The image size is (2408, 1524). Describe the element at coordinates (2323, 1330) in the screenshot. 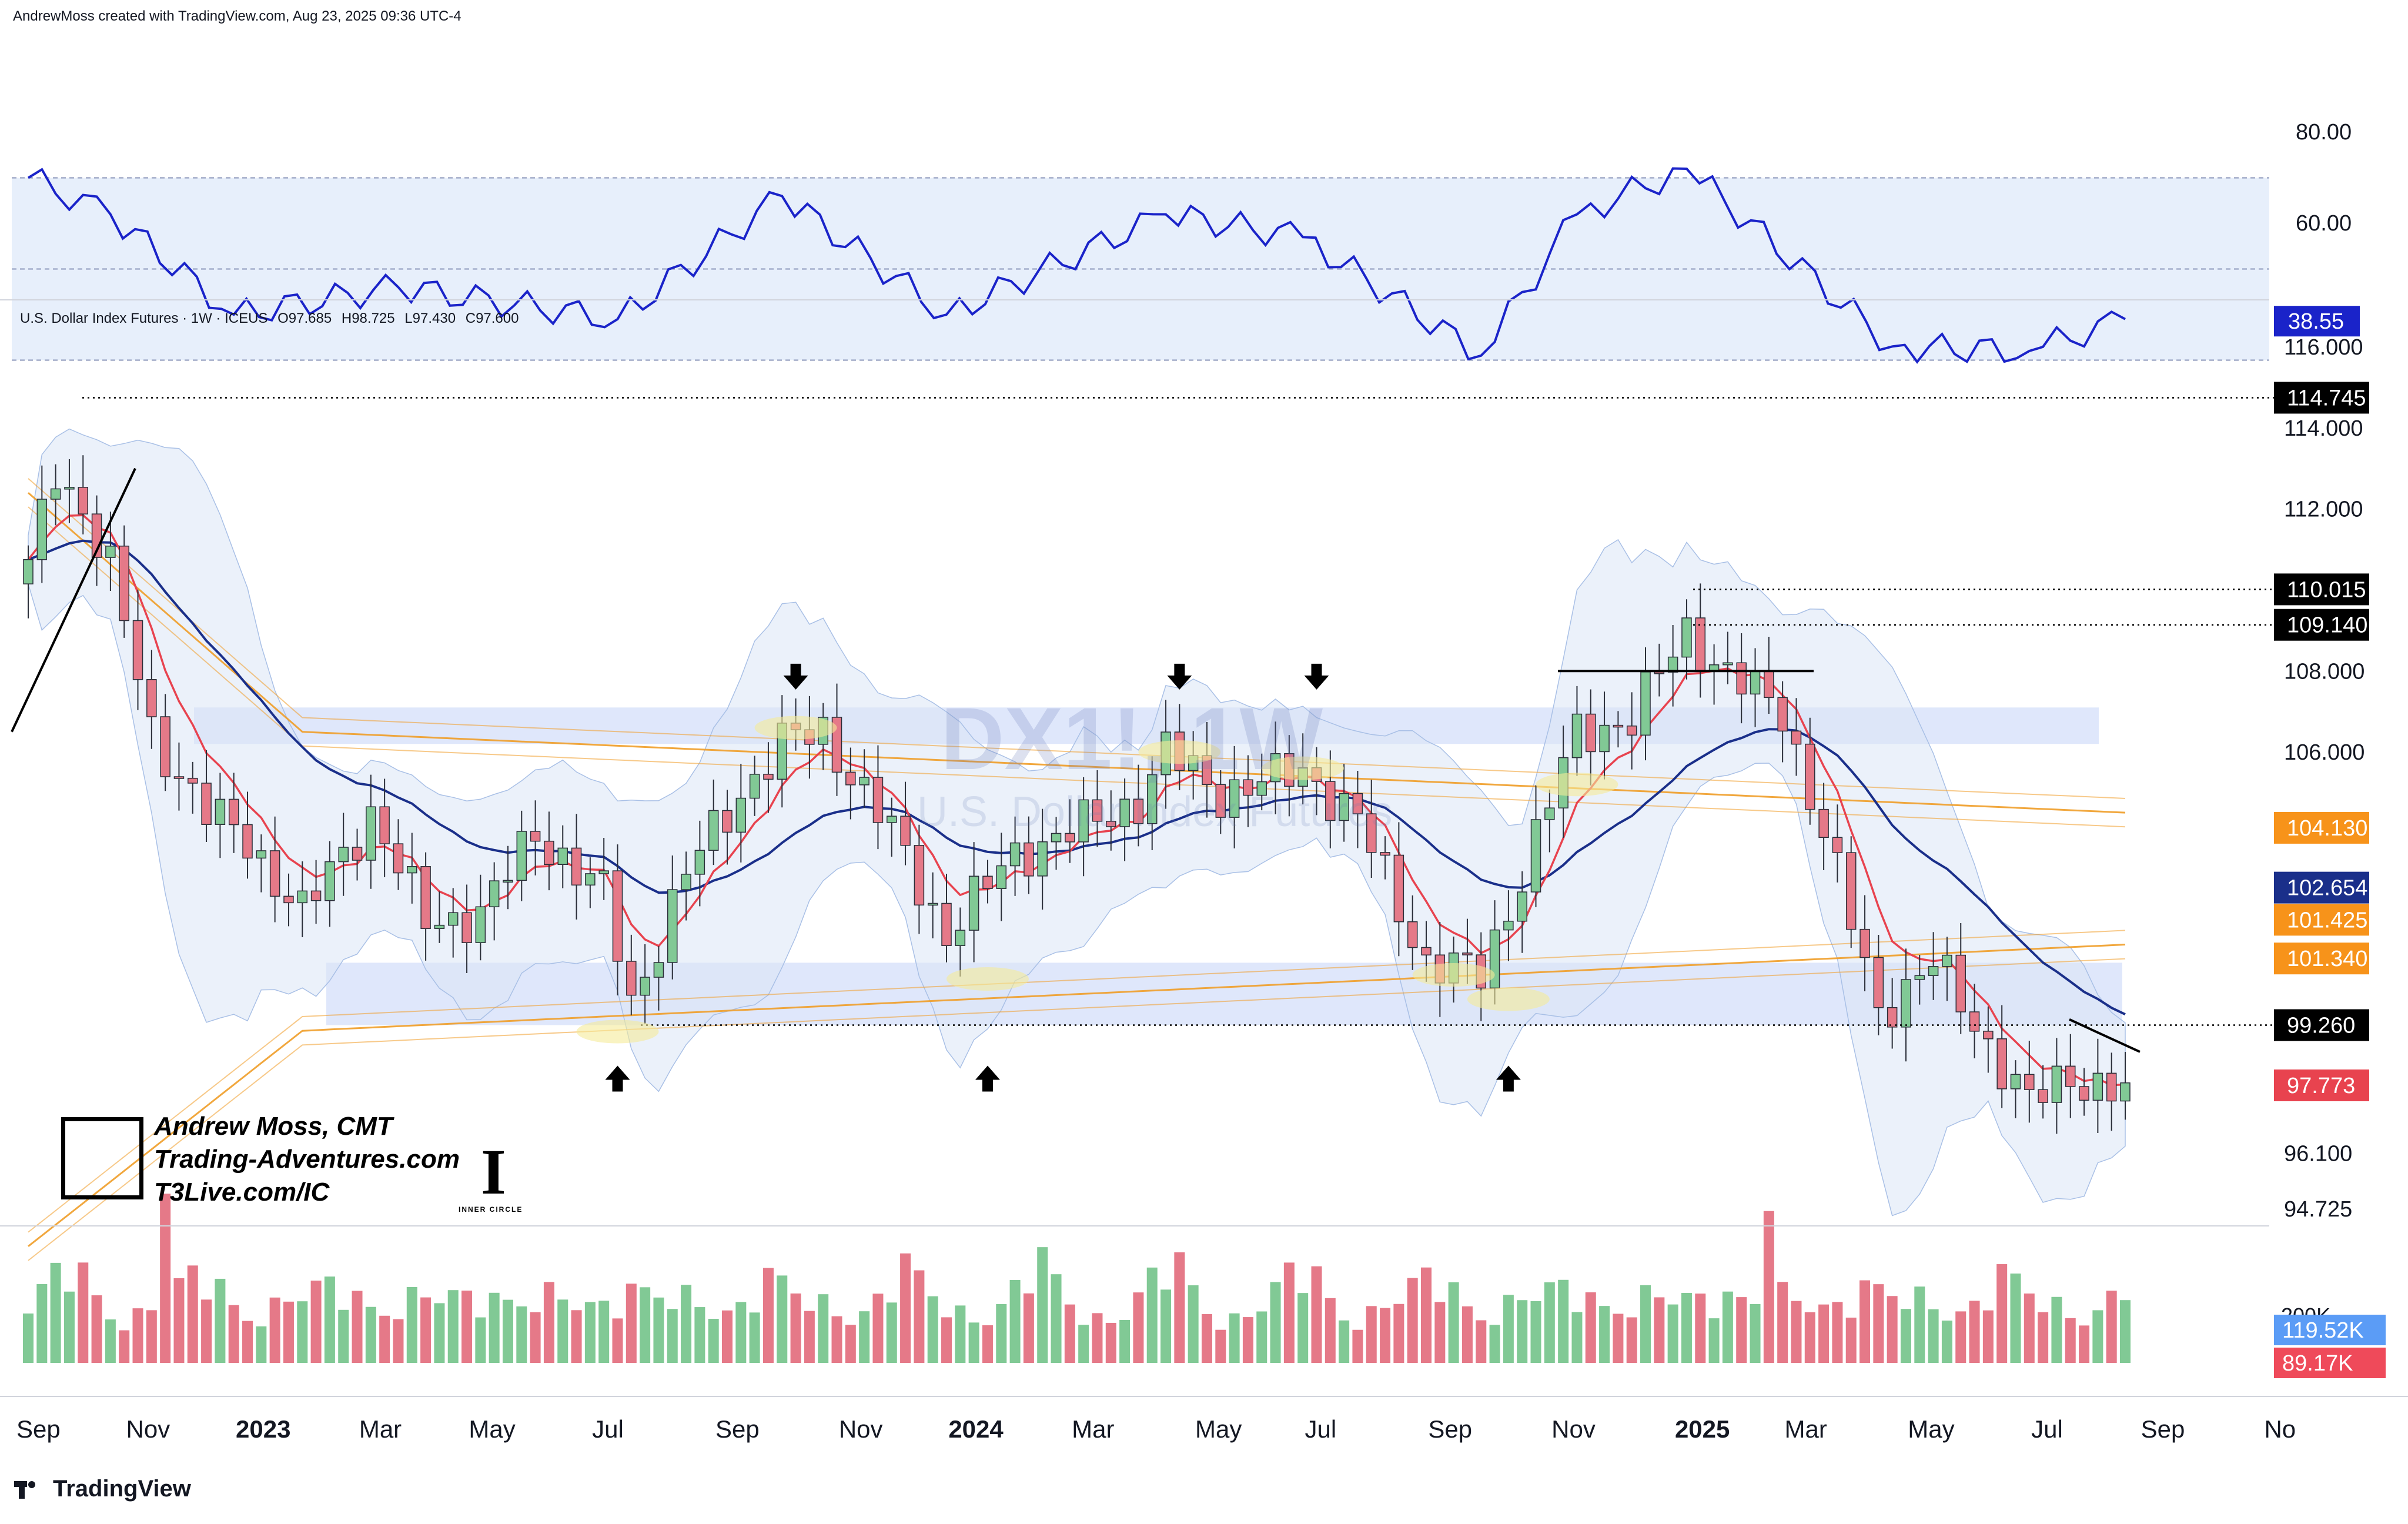

I see `volume-up-label: 119.52K` at that location.